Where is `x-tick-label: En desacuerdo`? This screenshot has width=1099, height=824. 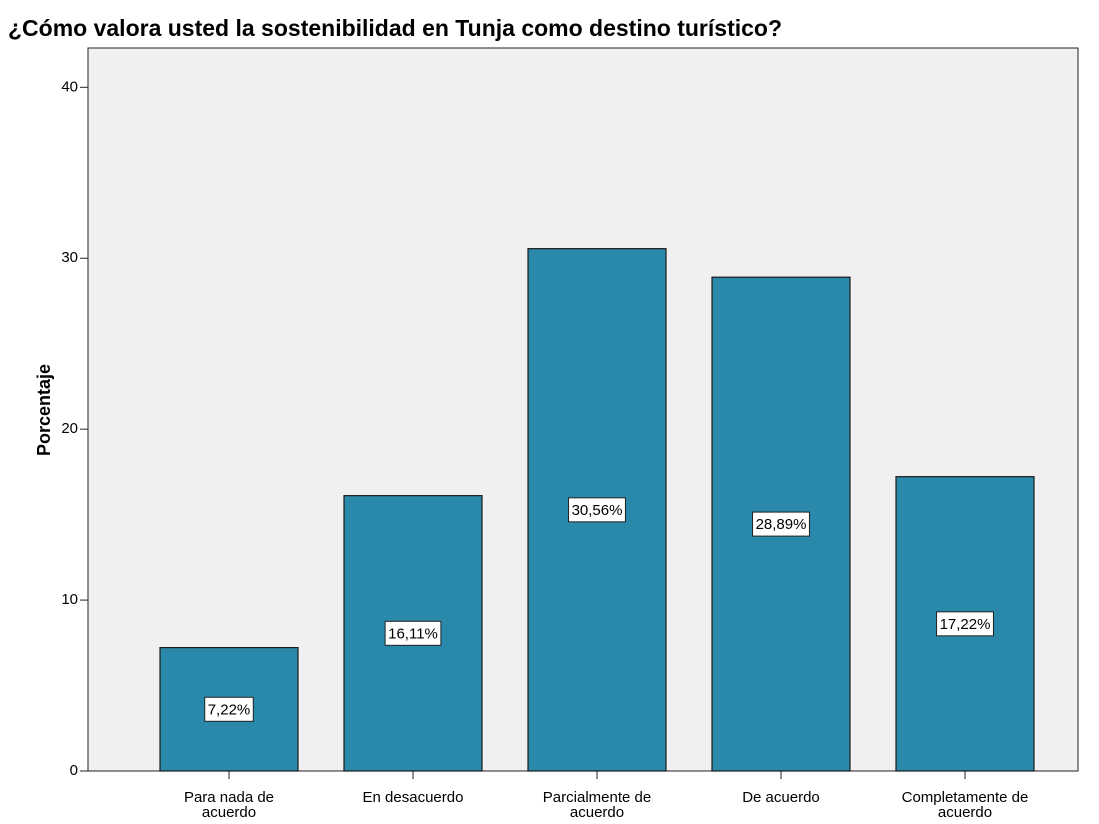 x-tick-label: En desacuerdo is located at coordinates (413, 797).